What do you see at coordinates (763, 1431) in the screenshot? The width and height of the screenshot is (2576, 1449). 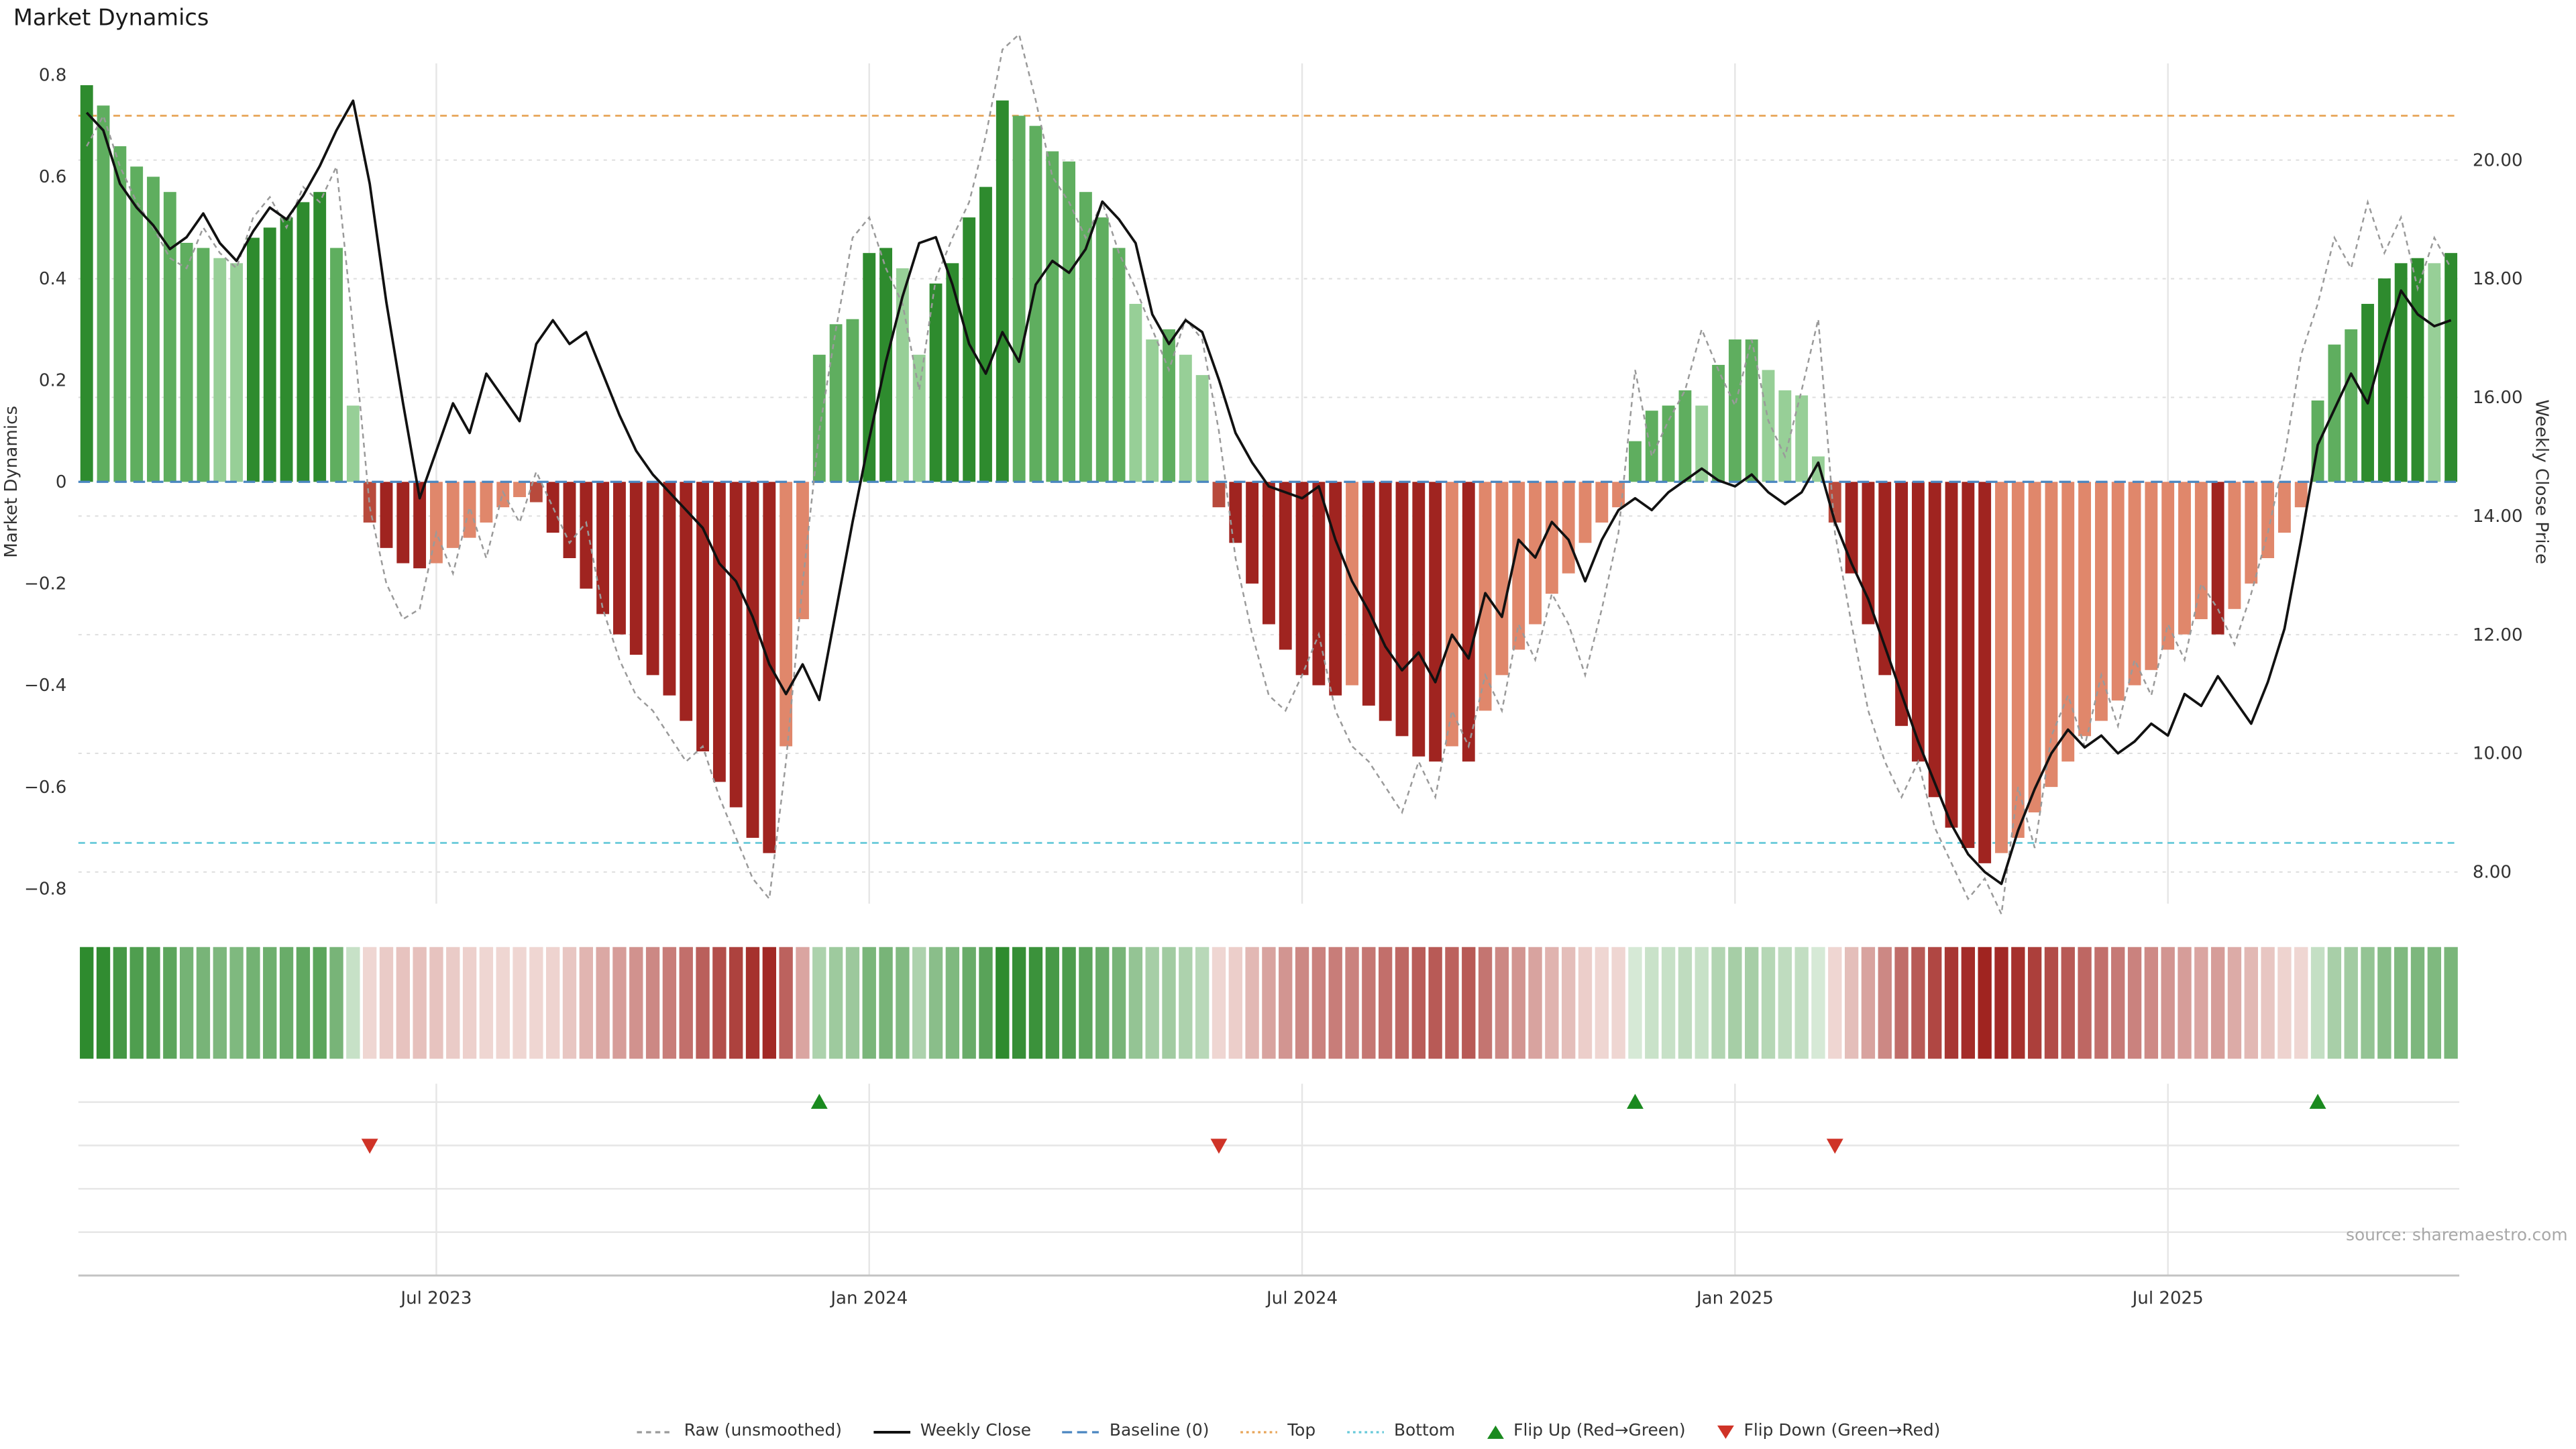 I see `legend-label: Raw (unsmoothed)` at bounding box center [763, 1431].